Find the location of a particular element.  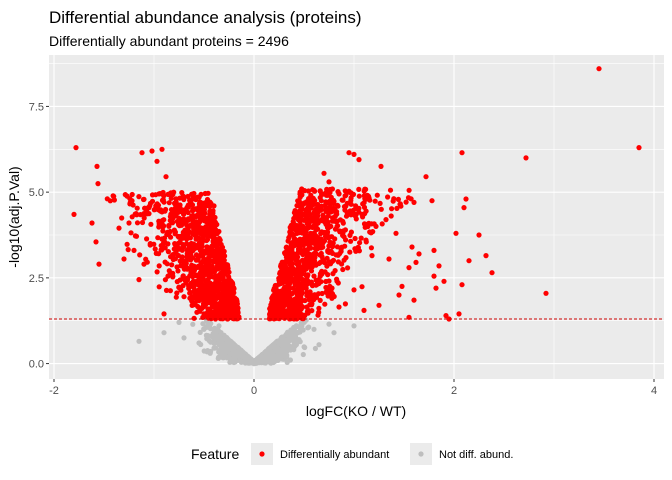

legend-label-not-significant: Not diff. abund. is located at coordinates (476, 455).